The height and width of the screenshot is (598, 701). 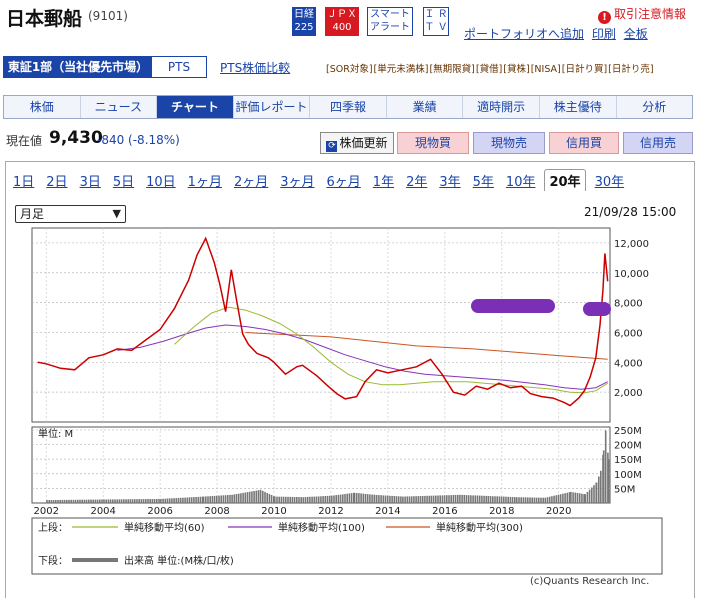 What do you see at coordinates (425, 107) in the screenshot?
I see `tab-performance: 業績` at bounding box center [425, 107].